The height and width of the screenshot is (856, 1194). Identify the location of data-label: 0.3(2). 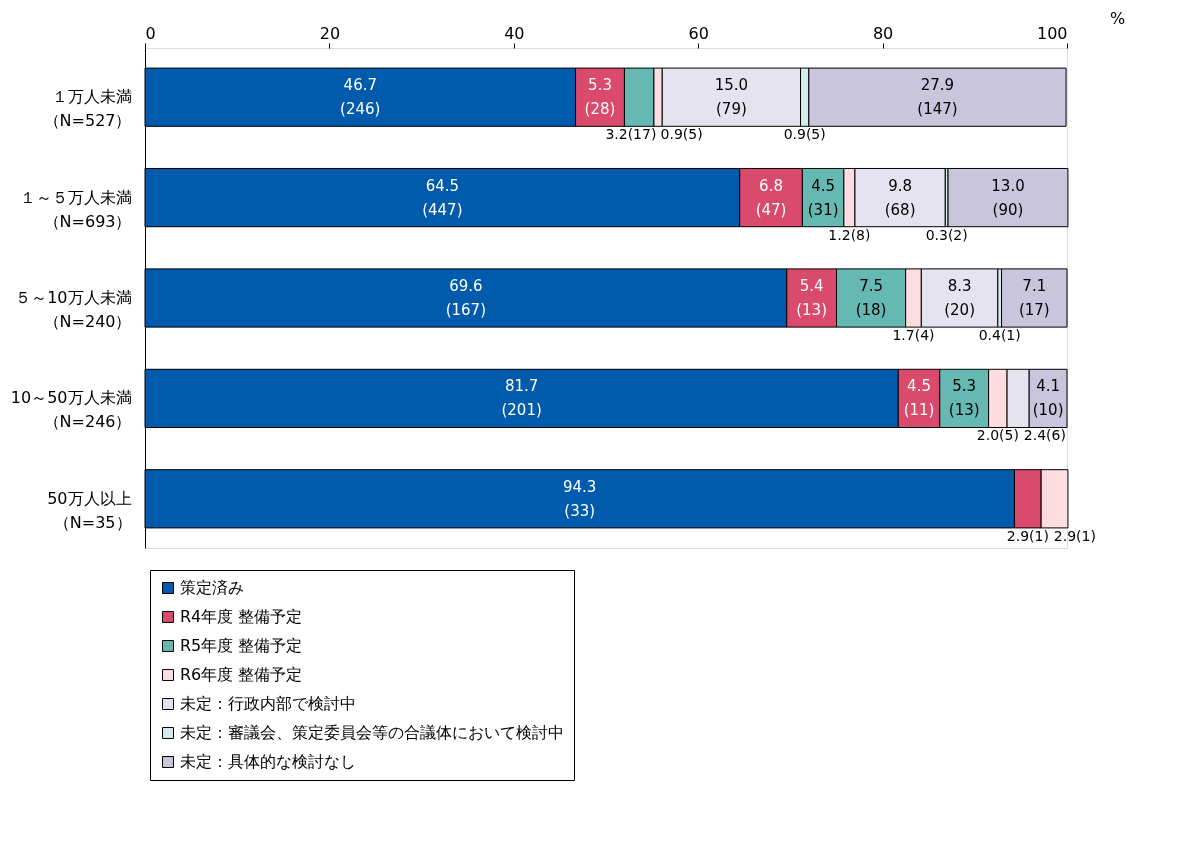
(946, 234).